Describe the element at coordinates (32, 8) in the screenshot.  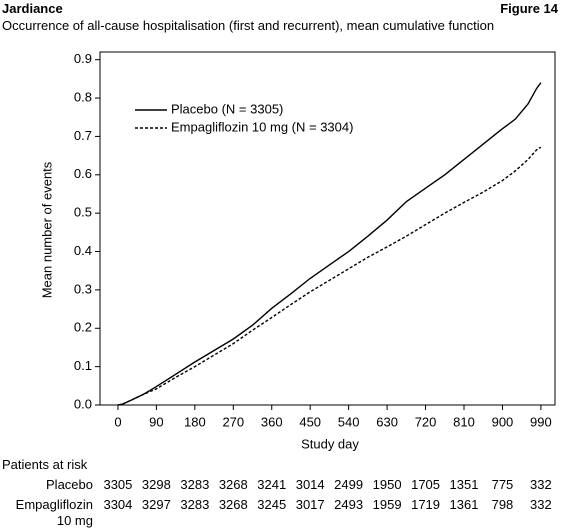
I see `brand: Jardiance` at that location.